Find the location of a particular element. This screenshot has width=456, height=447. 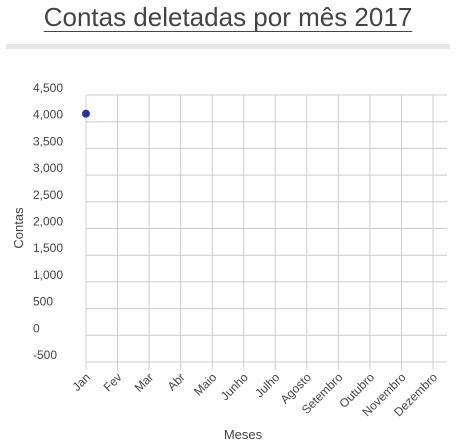

y-tick-label: 3,000 is located at coordinates (48, 168).